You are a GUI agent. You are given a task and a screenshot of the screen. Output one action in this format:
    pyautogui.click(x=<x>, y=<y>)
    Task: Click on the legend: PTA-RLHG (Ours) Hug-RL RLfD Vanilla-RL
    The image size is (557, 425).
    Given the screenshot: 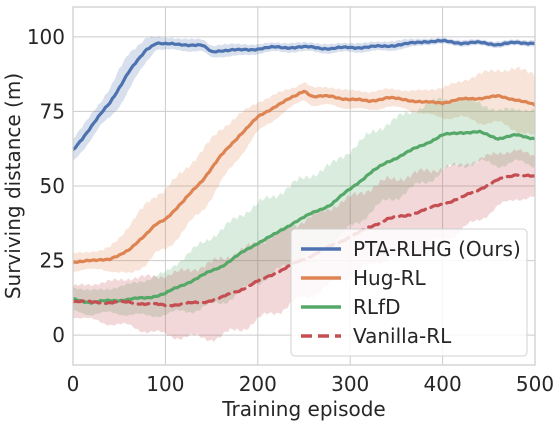 What is the action you would take?
    pyautogui.click(x=409, y=292)
    